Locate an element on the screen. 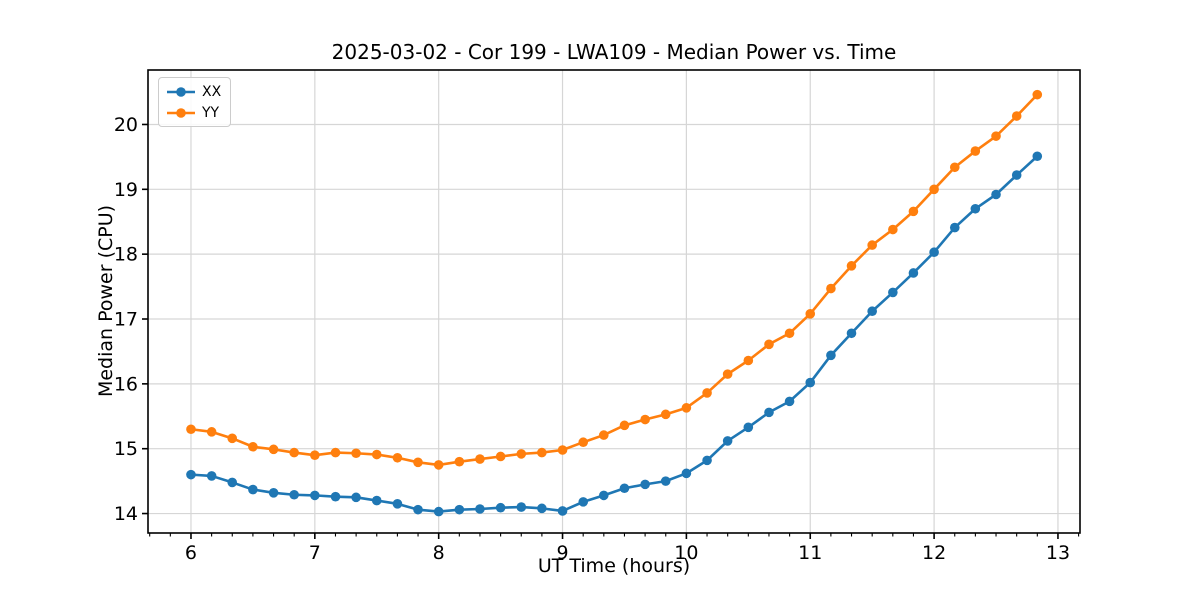 This screenshot has height=600, width=1200. legend-line-marker-yy is located at coordinates (181, 112).